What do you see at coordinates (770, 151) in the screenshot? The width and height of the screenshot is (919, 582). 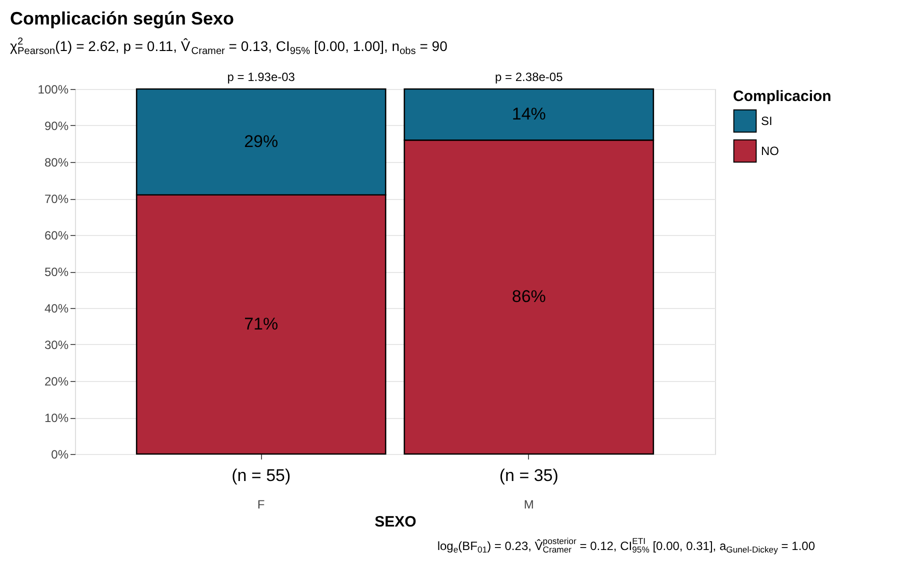 I see `legend-label: NO` at bounding box center [770, 151].